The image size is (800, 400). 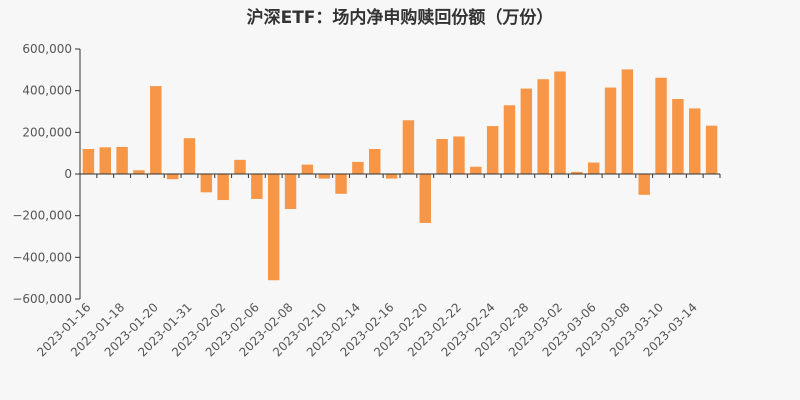 I want to click on y-tick-label: 0, so click(x=68, y=174).